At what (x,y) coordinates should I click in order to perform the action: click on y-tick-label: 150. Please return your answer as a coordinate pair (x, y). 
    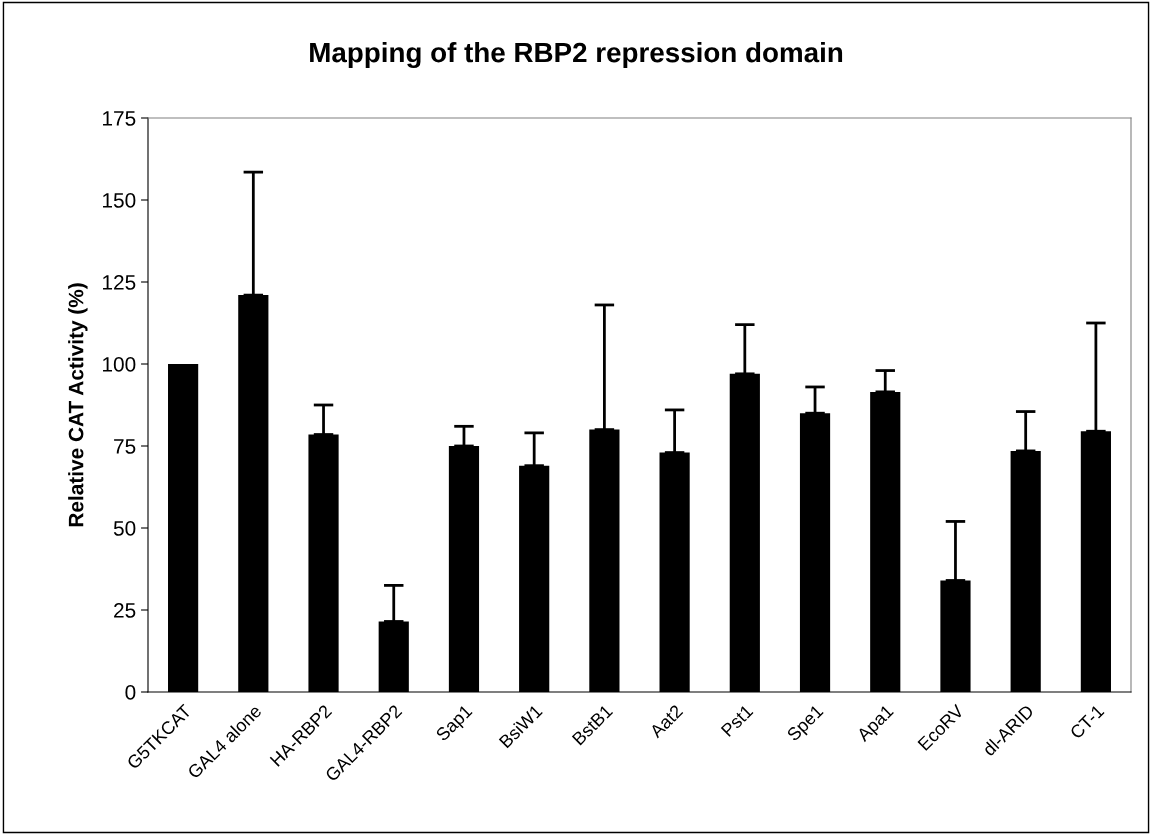
    Looking at the image, I should click on (119, 200).